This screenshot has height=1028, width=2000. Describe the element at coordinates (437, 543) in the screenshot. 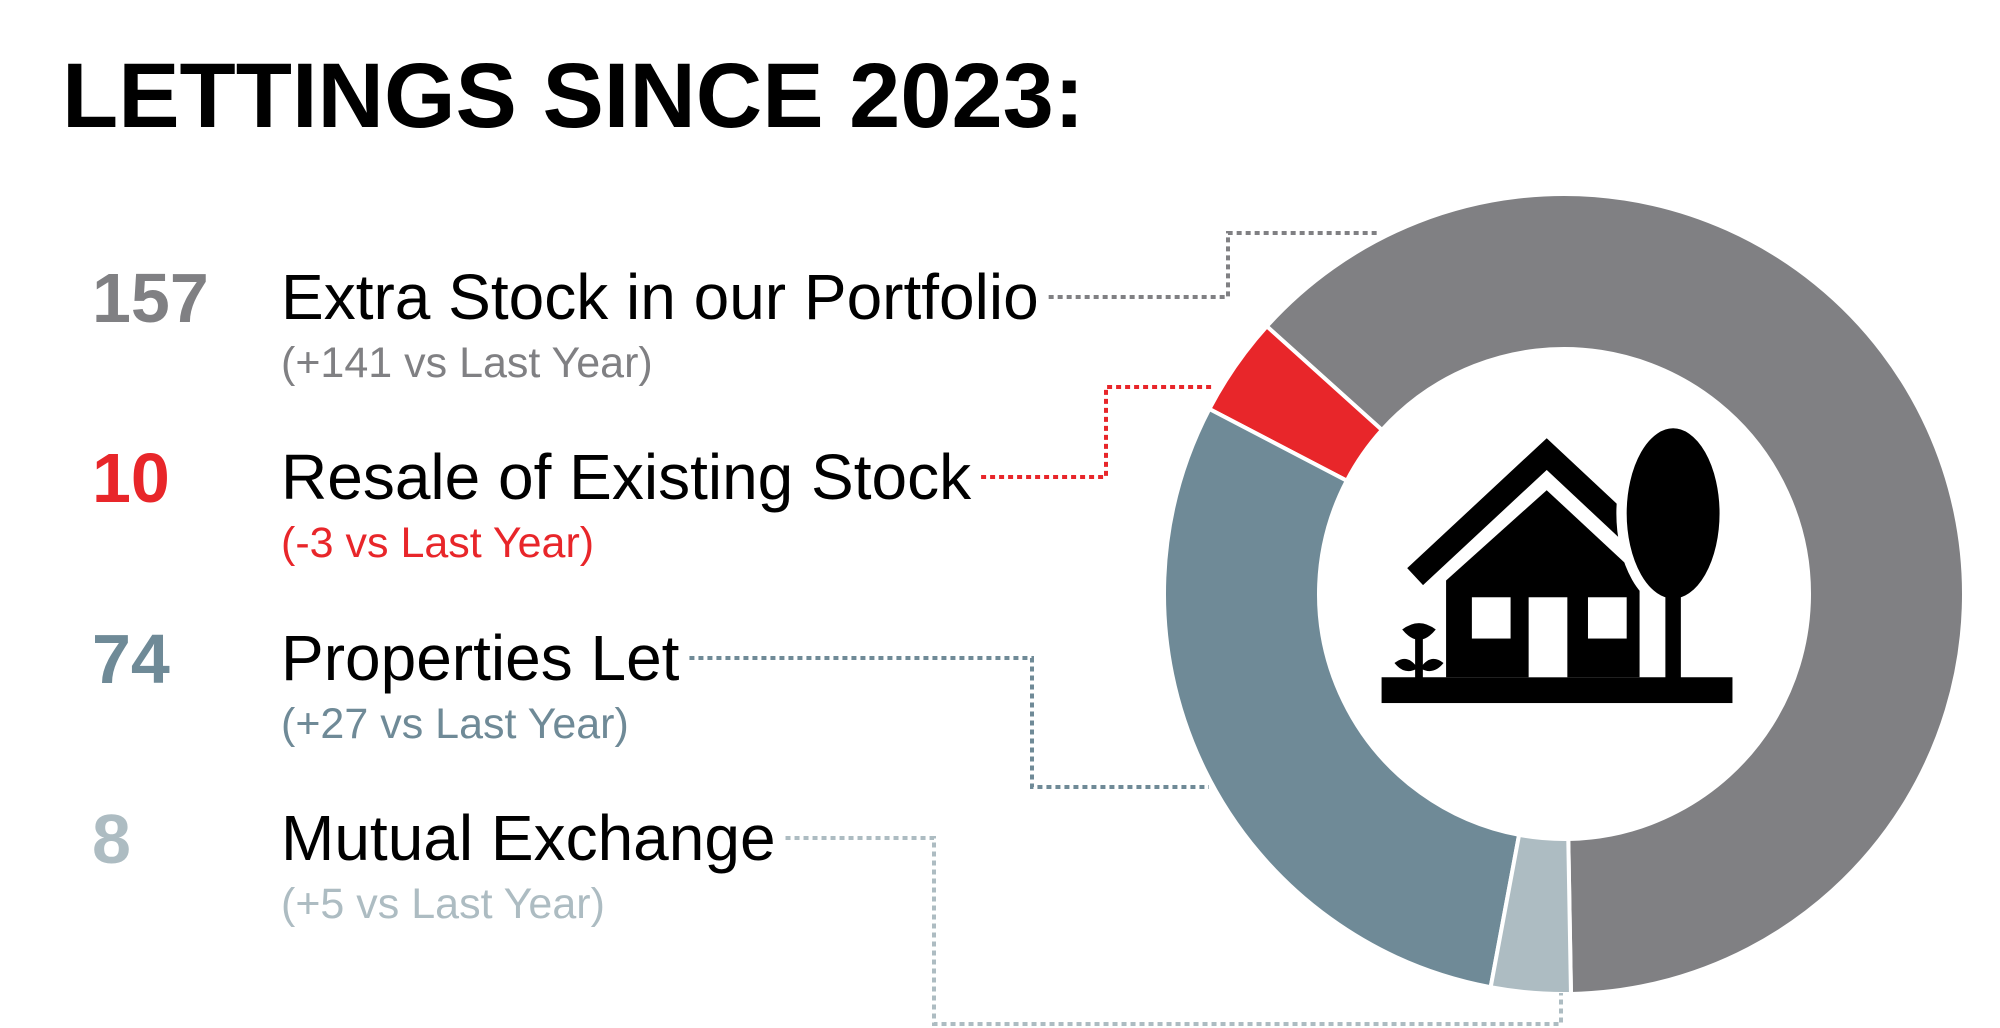

I see `change-label: (-3 vs Last Year)` at that location.